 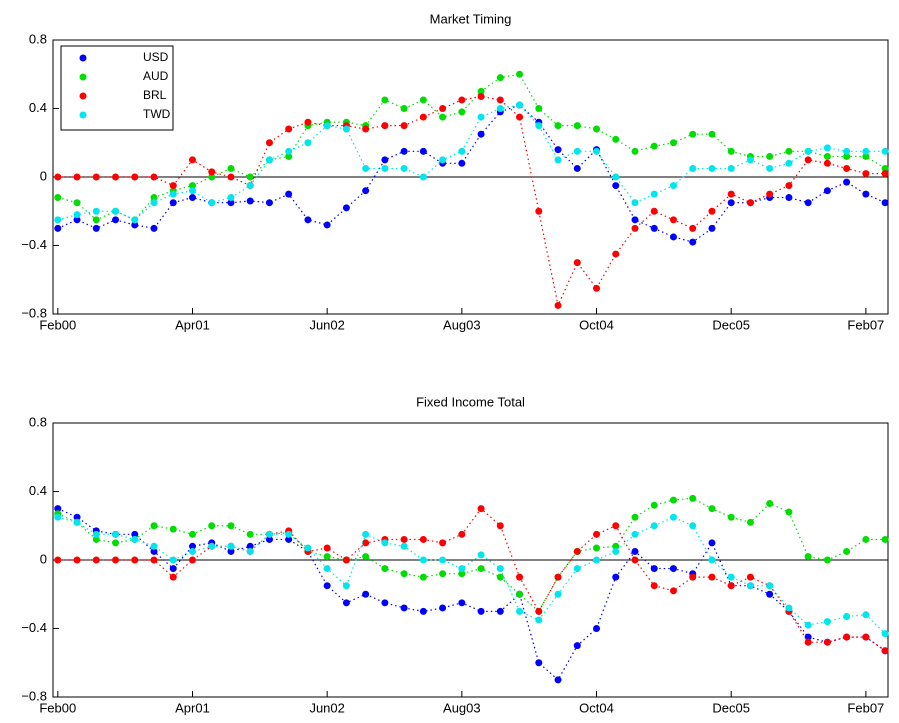 What do you see at coordinates (57, 707) in the screenshot?
I see `x-tick-label: Feb00` at bounding box center [57, 707].